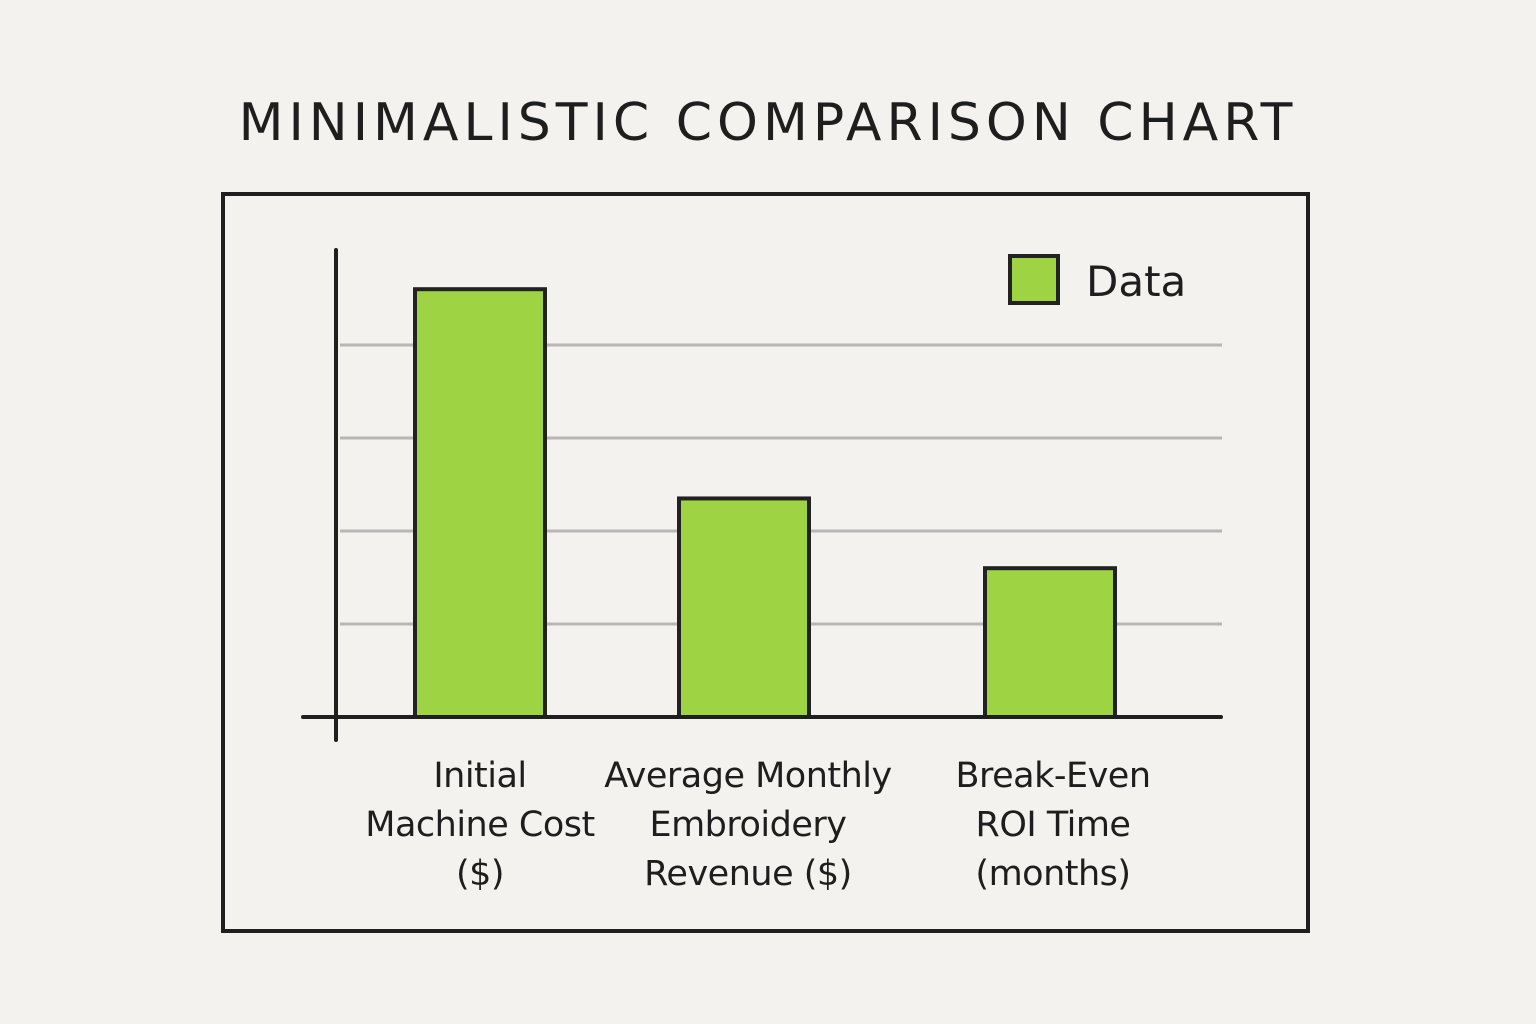 The width and height of the screenshot is (1536, 1024). Describe the element at coordinates (480, 874) in the screenshot. I see `category-label-1-line-3: ($)` at that location.